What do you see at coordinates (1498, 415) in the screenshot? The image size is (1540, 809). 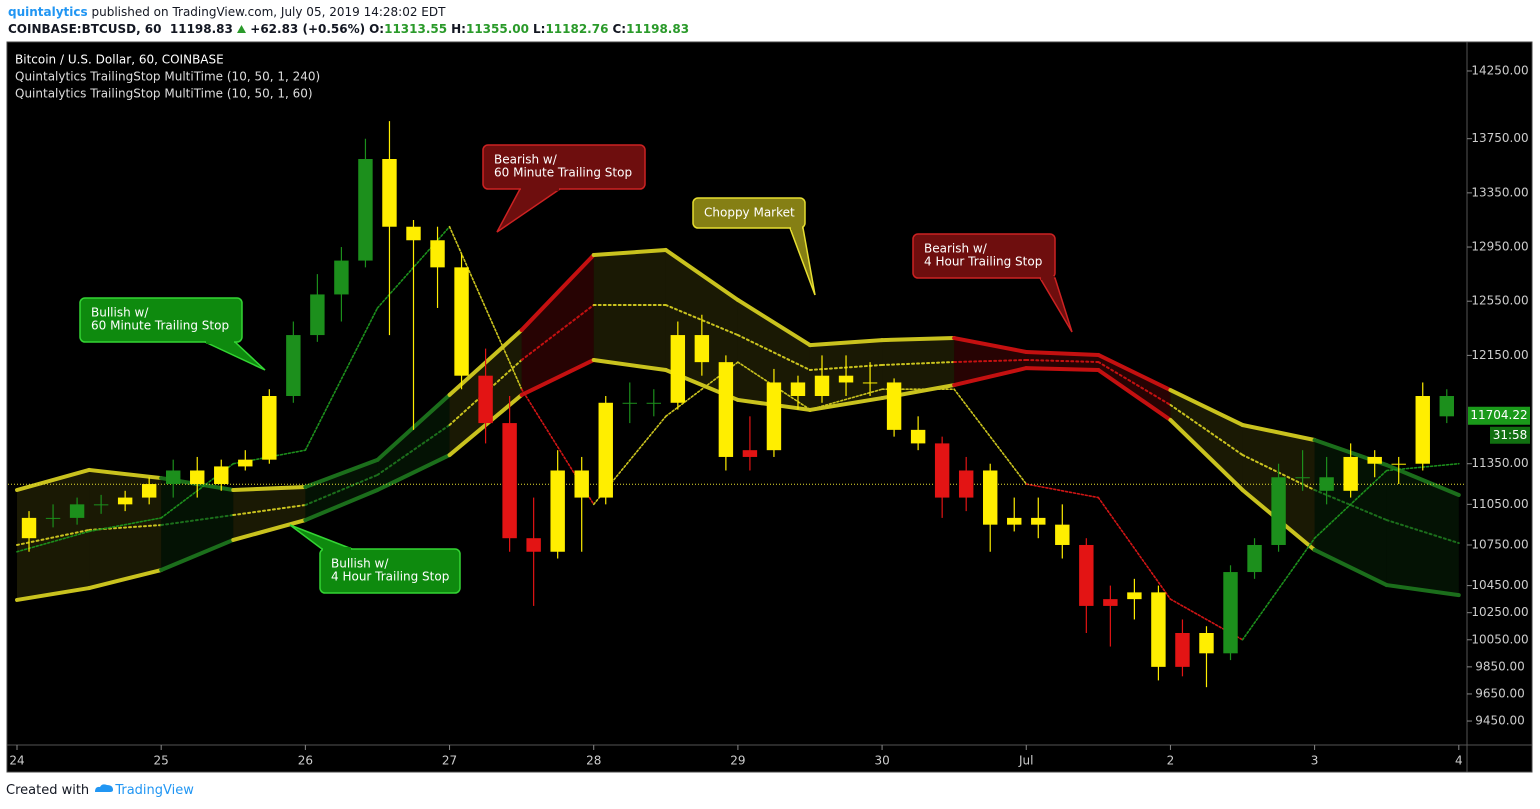 I see `last-price-label: 11704.22` at bounding box center [1498, 415].